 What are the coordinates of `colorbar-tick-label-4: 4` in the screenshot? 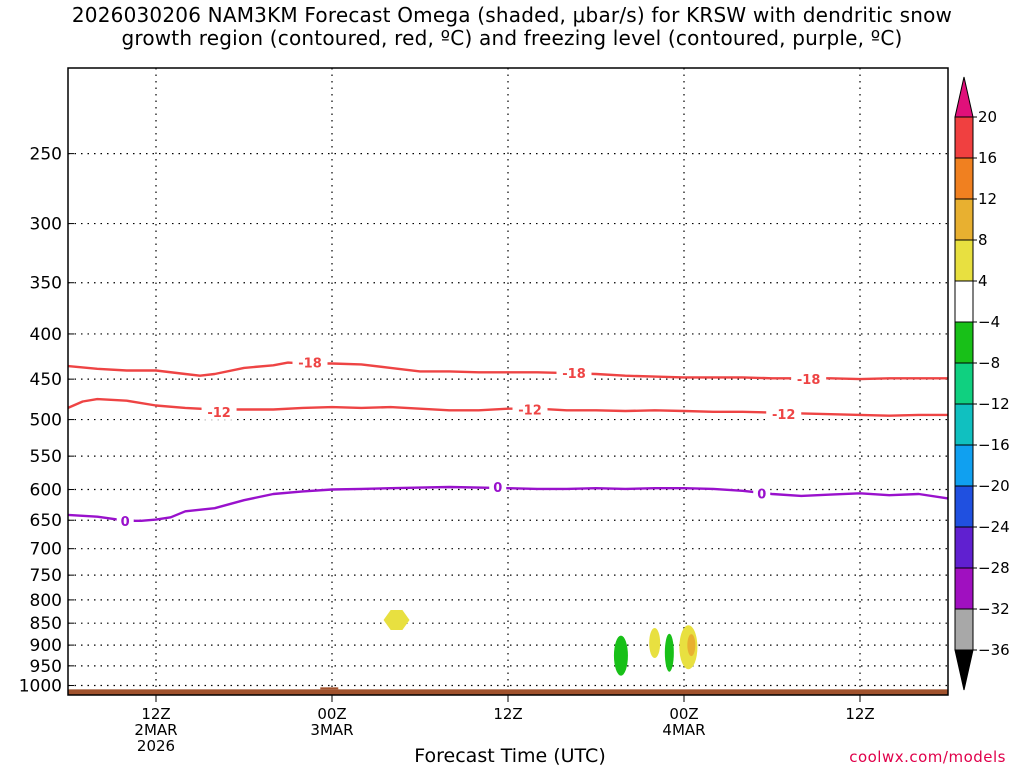 It's located at (983, 281).